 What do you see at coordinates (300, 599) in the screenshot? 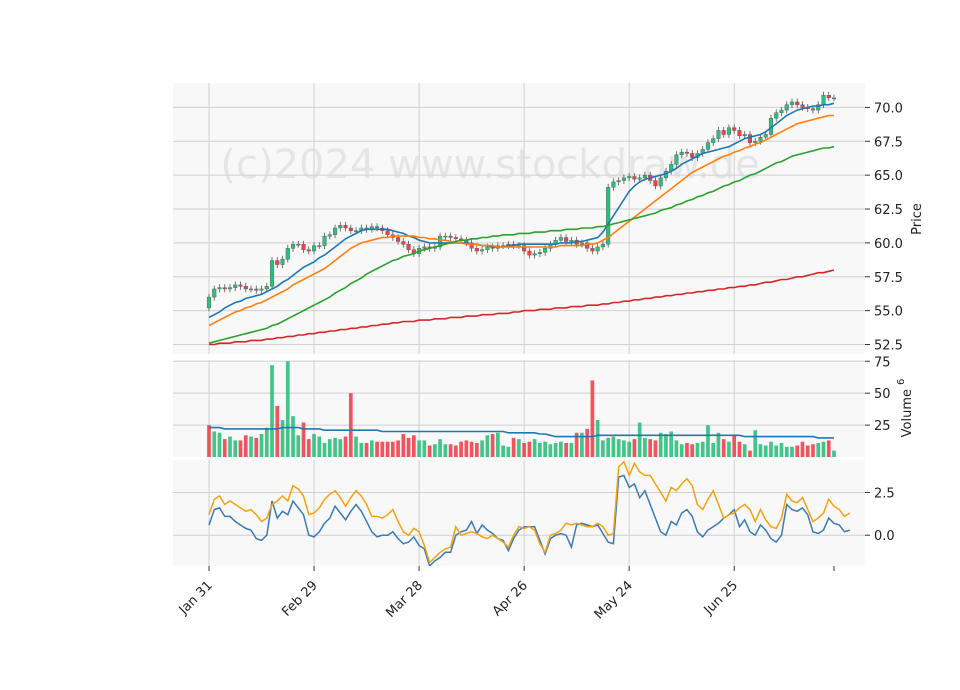
I see `x-tick-label: Feb 29` at bounding box center [300, 599].